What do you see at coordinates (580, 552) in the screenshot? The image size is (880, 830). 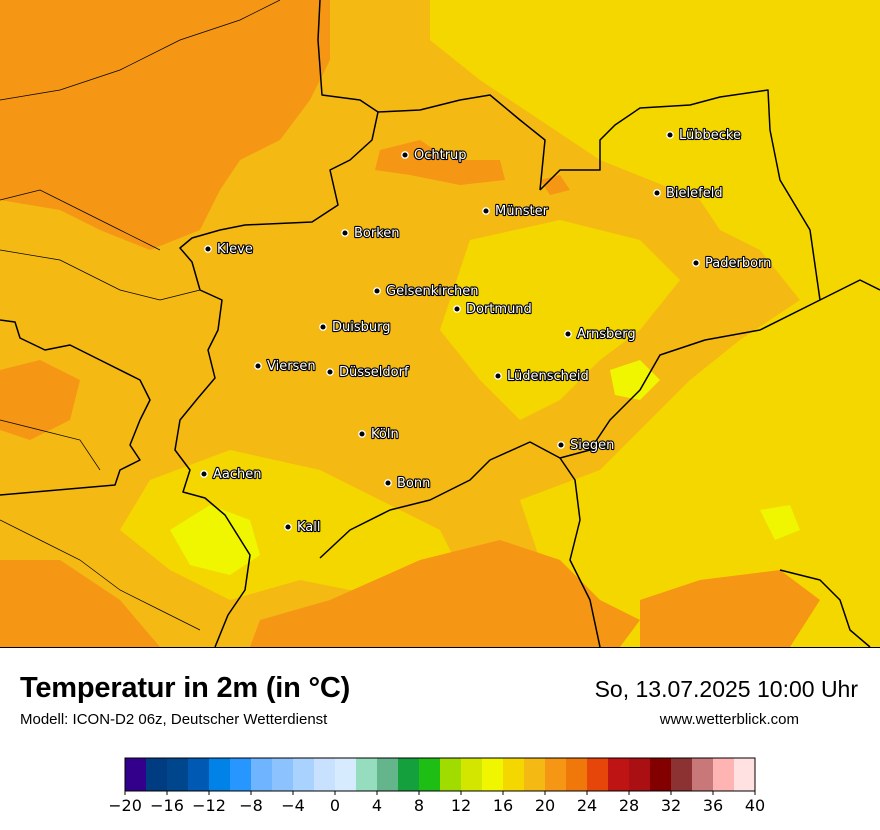 I see `nrw-south-border` at bounding box center [580, 552].